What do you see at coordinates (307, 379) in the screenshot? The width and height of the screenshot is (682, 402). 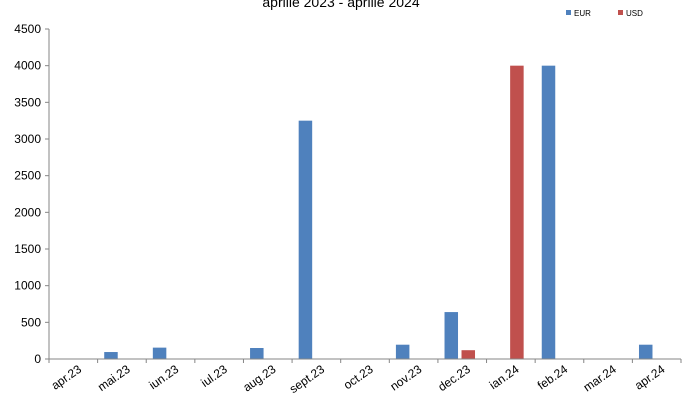 I see `x-tick-label: sept.23` at bounding box center [307, 379].